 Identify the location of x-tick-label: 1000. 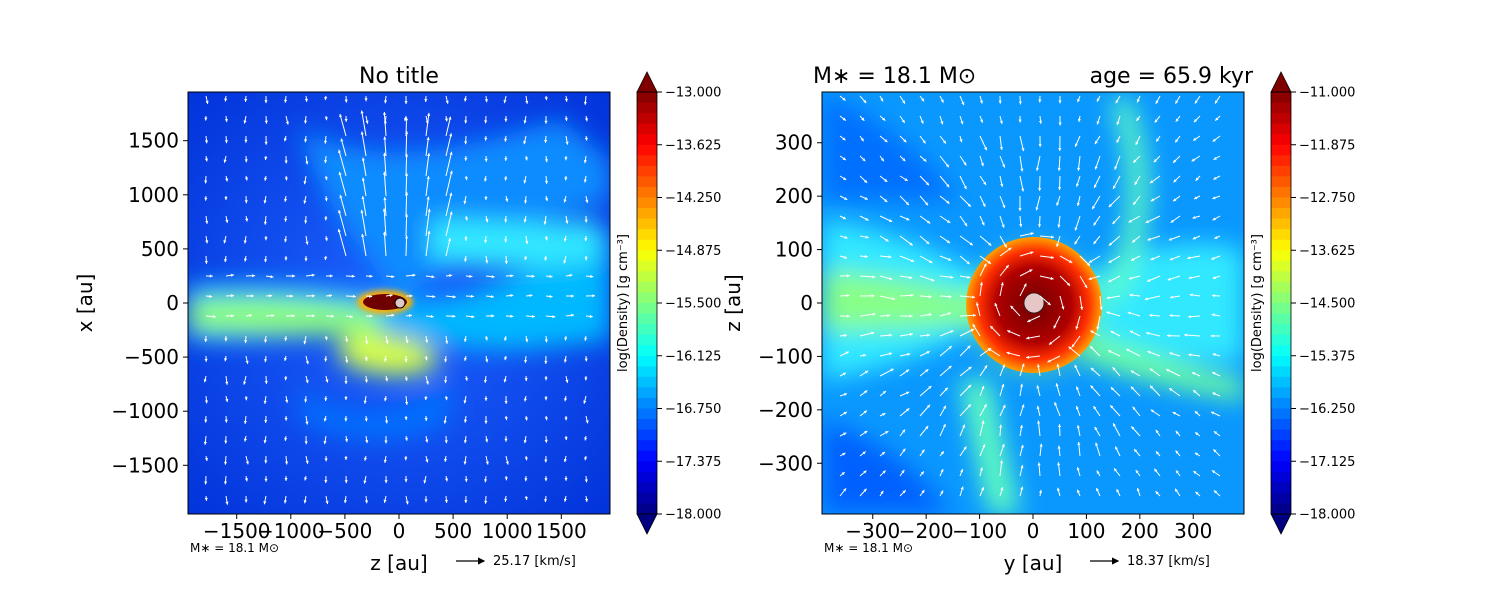
(507, 531).